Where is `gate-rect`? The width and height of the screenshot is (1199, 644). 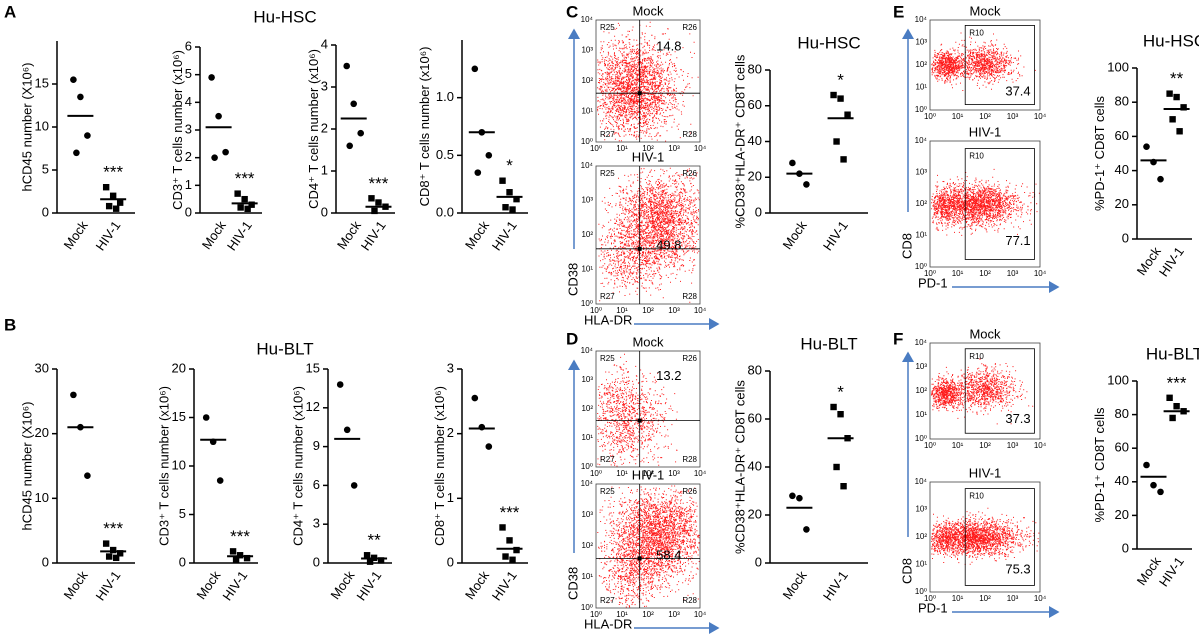 gate-rect is located at coordinates (999, 204).